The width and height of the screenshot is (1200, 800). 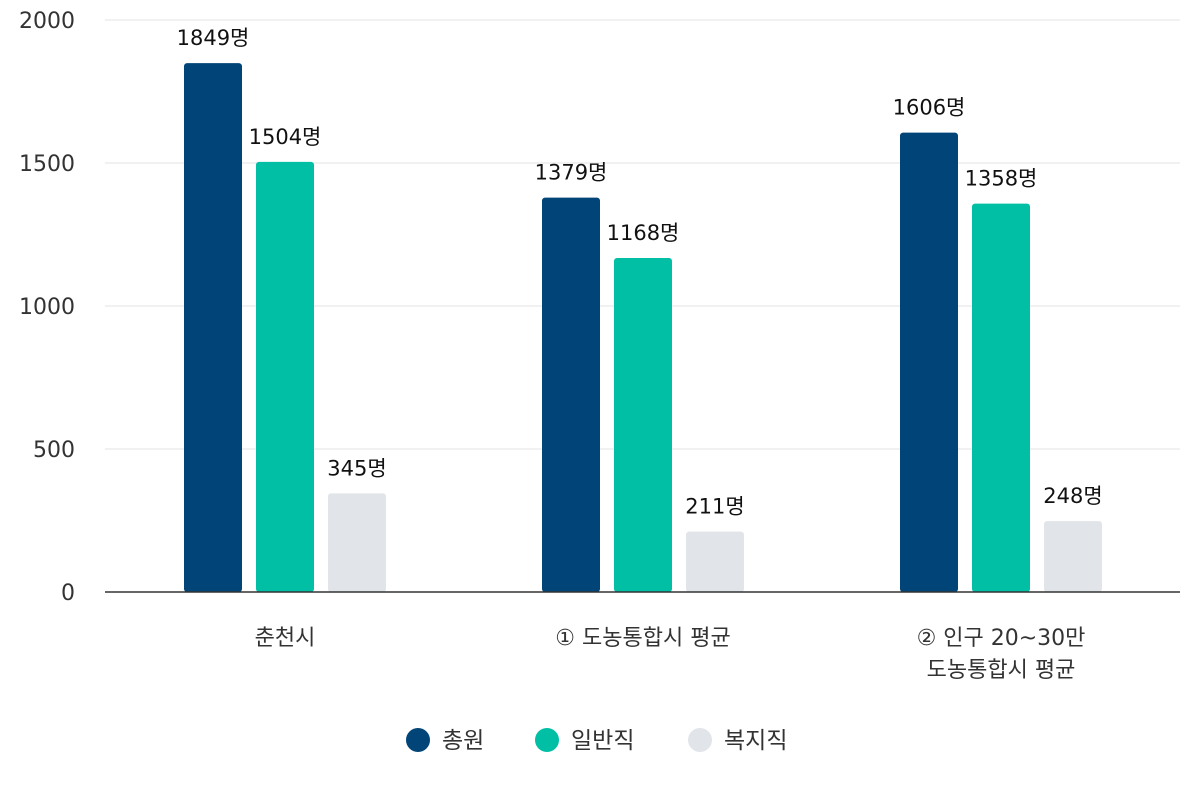 What do you see at coordinates (755, 741) in the screenshot?
I see `legend-label: 복지직` at bounding box center [755, 741].